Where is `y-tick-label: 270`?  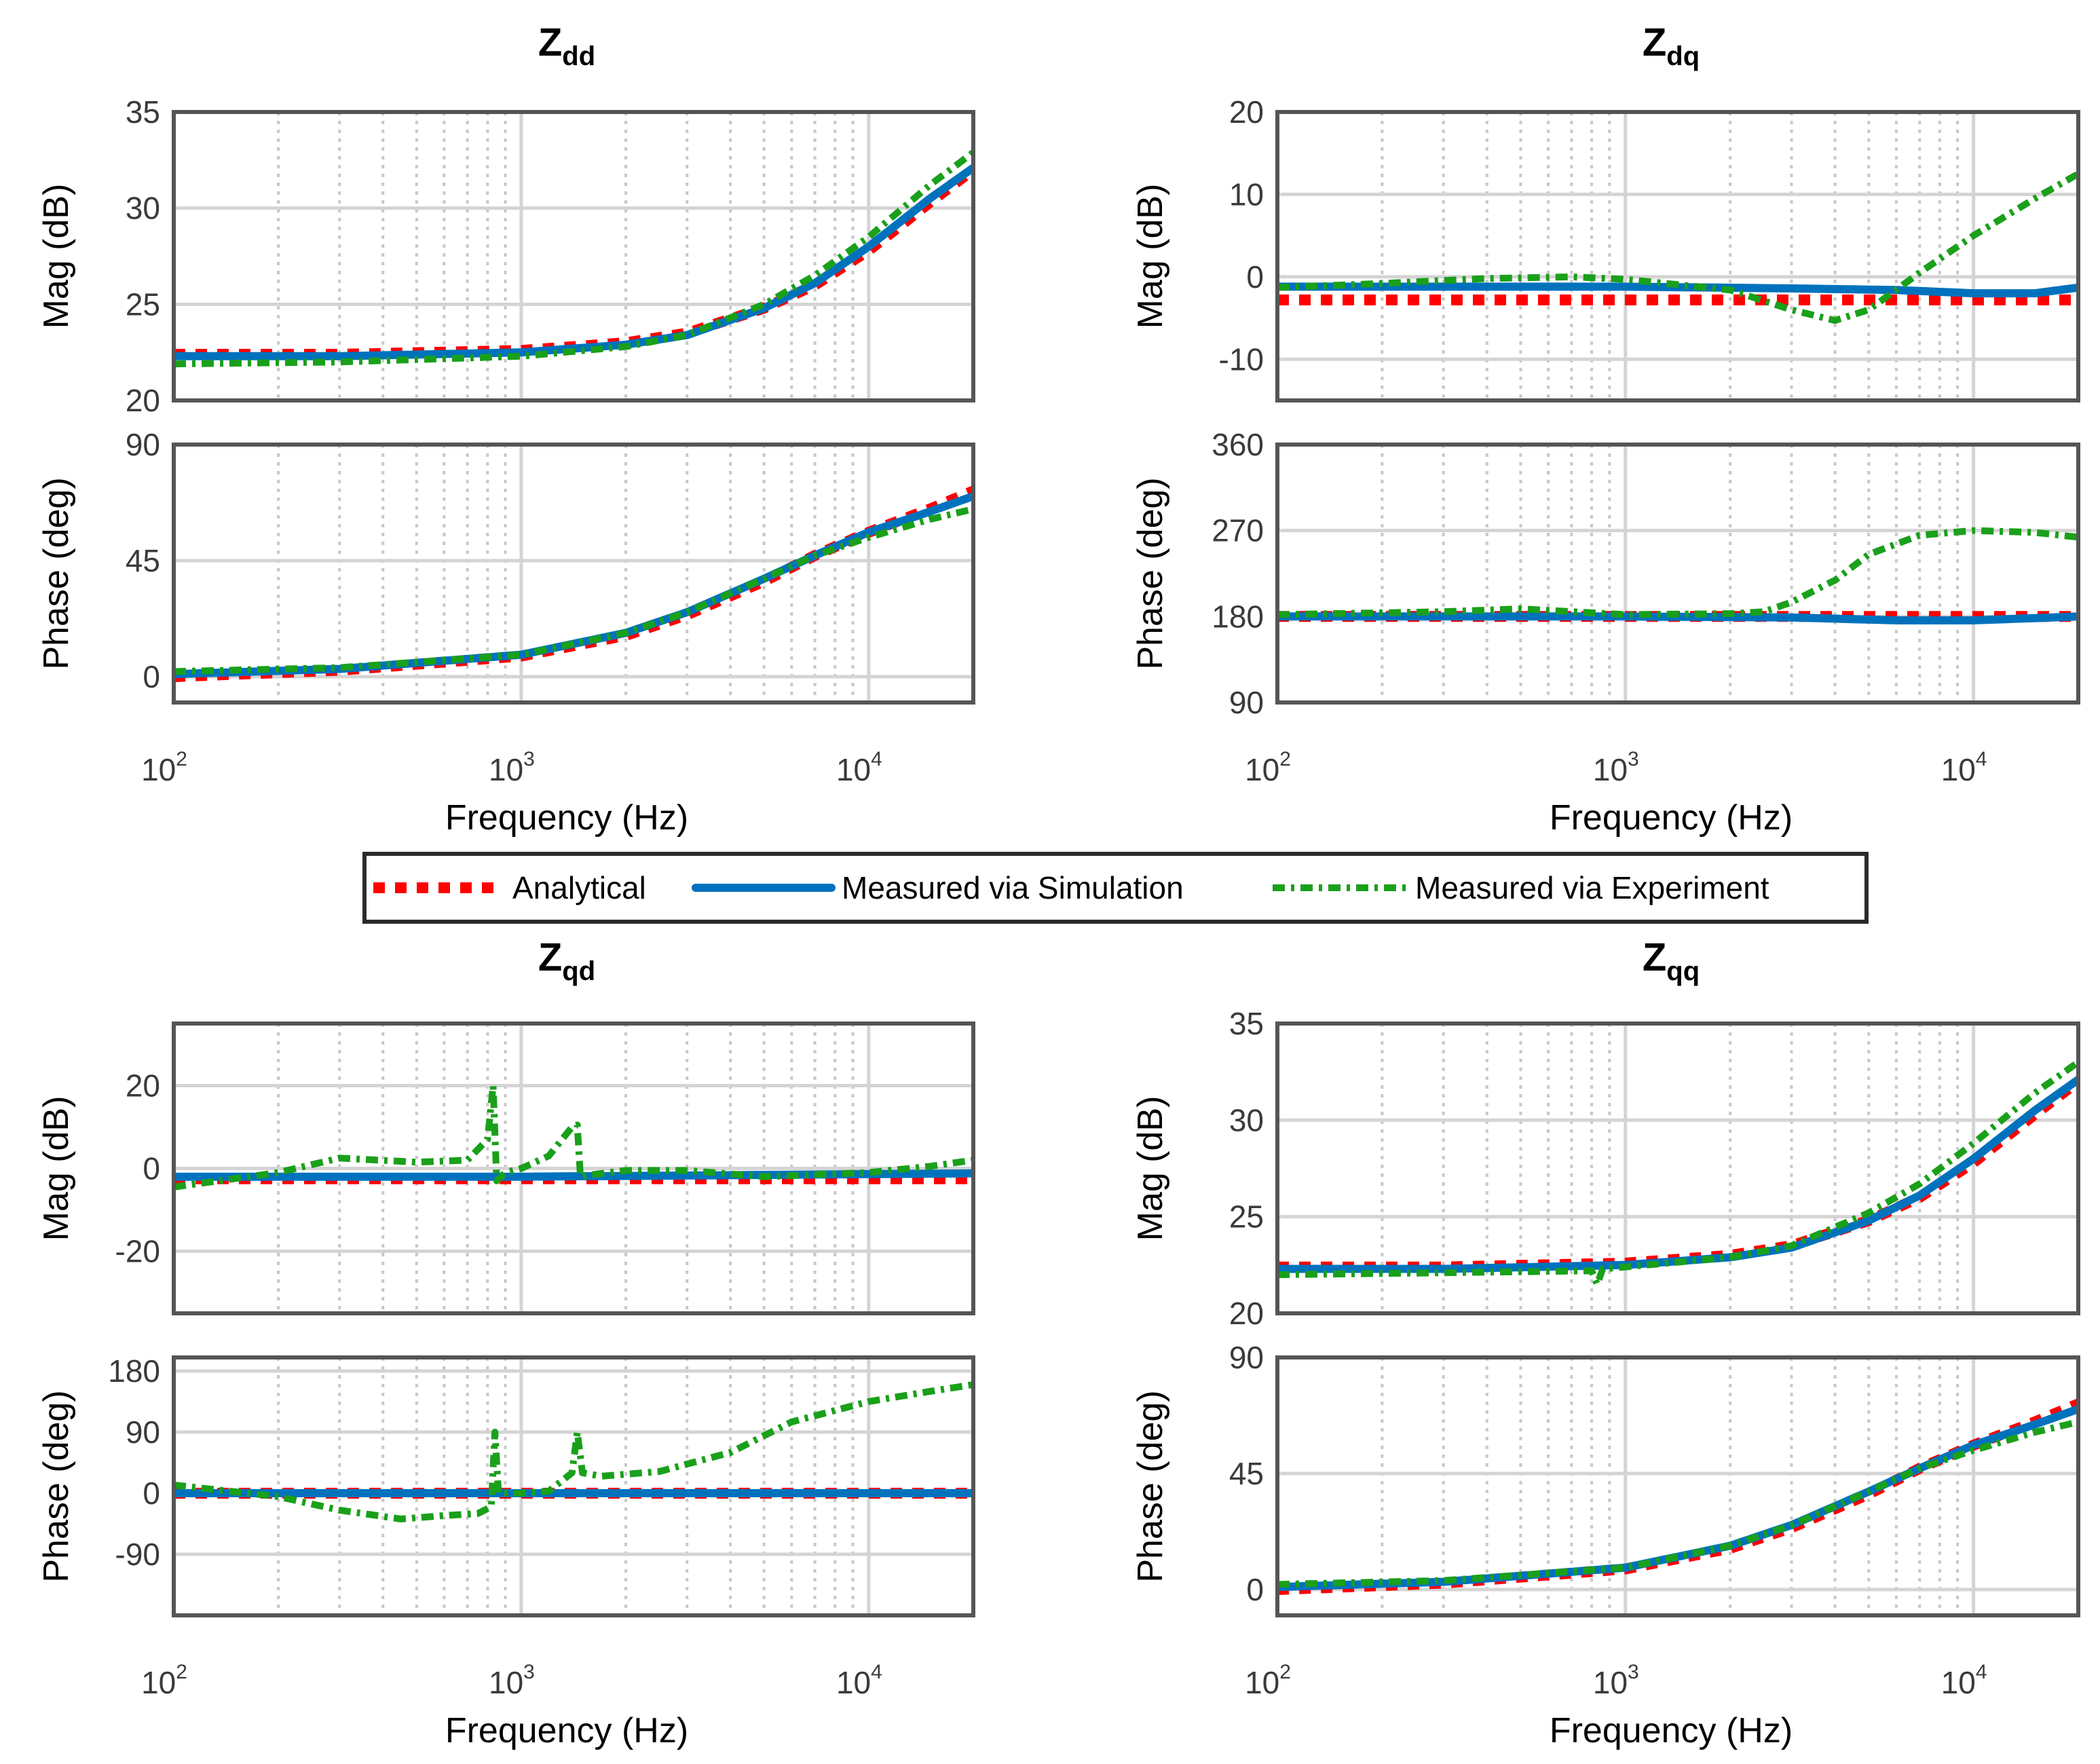 y-tick-label: 270 is located at coordinates (1238, 531).